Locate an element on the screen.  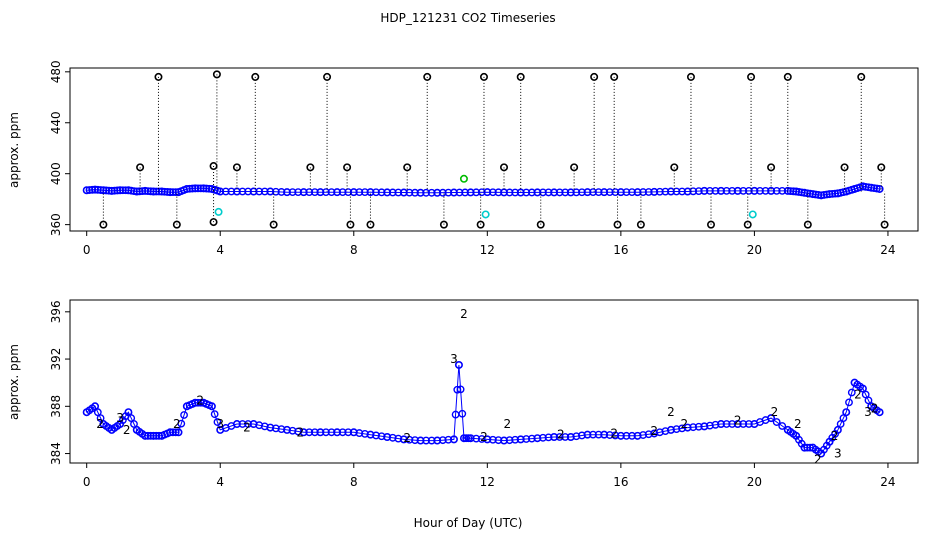
top-x-tick-label: 8 is located at coordinates (354, 250).